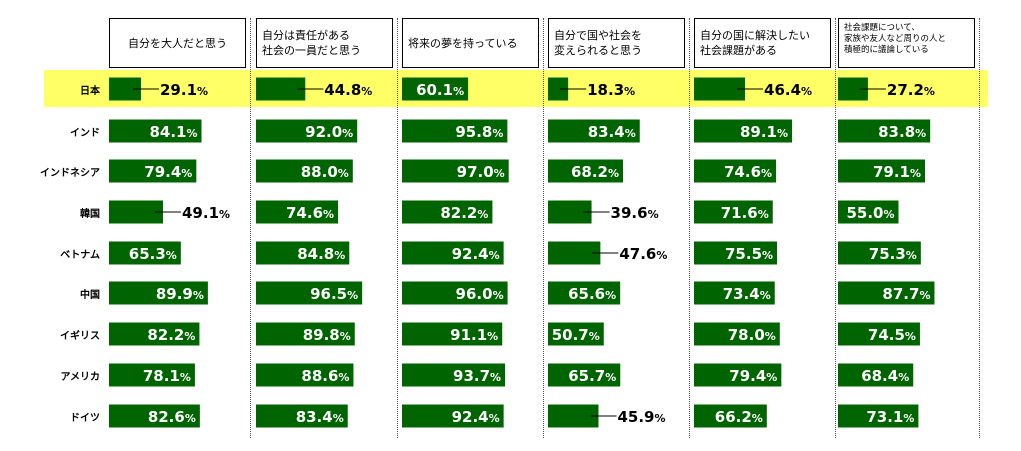  What do you see at coordinates (911, 90) in the screenshot?
I see `data-label: 27.2%` at bounding box center [911, 90].